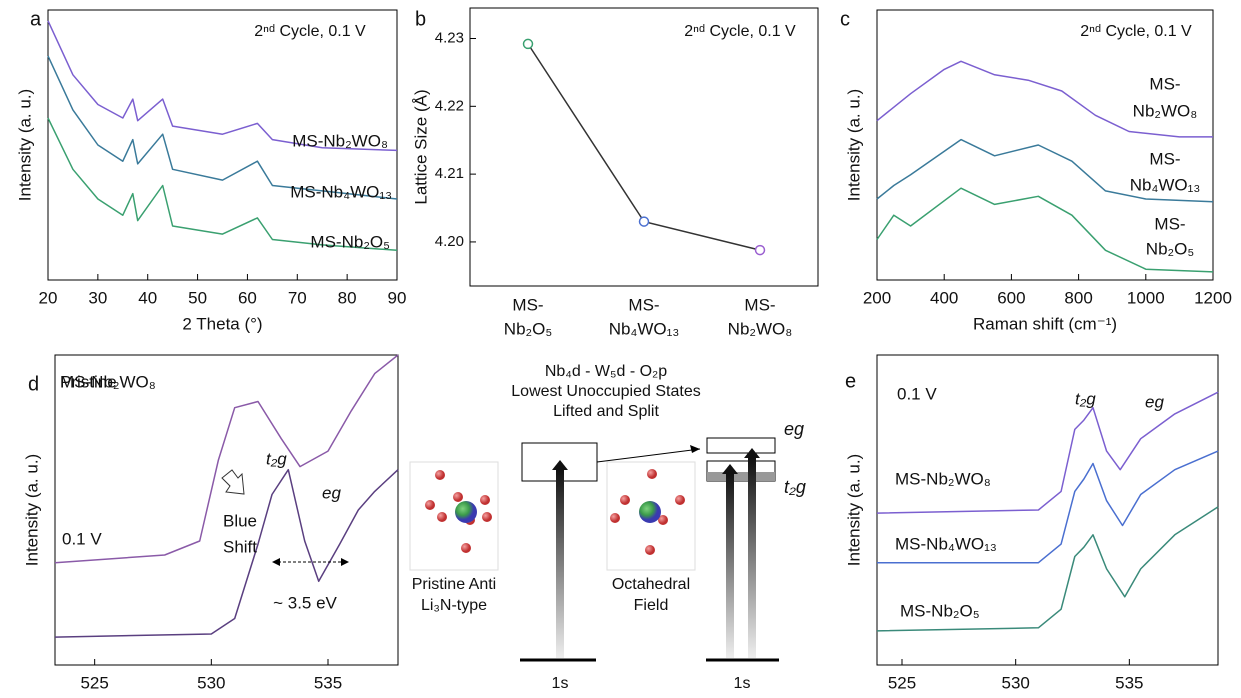 This screenshot has height=698, width=1241. I want to click on series-label: Nb₄WO₁₃, so click(1165, 184).